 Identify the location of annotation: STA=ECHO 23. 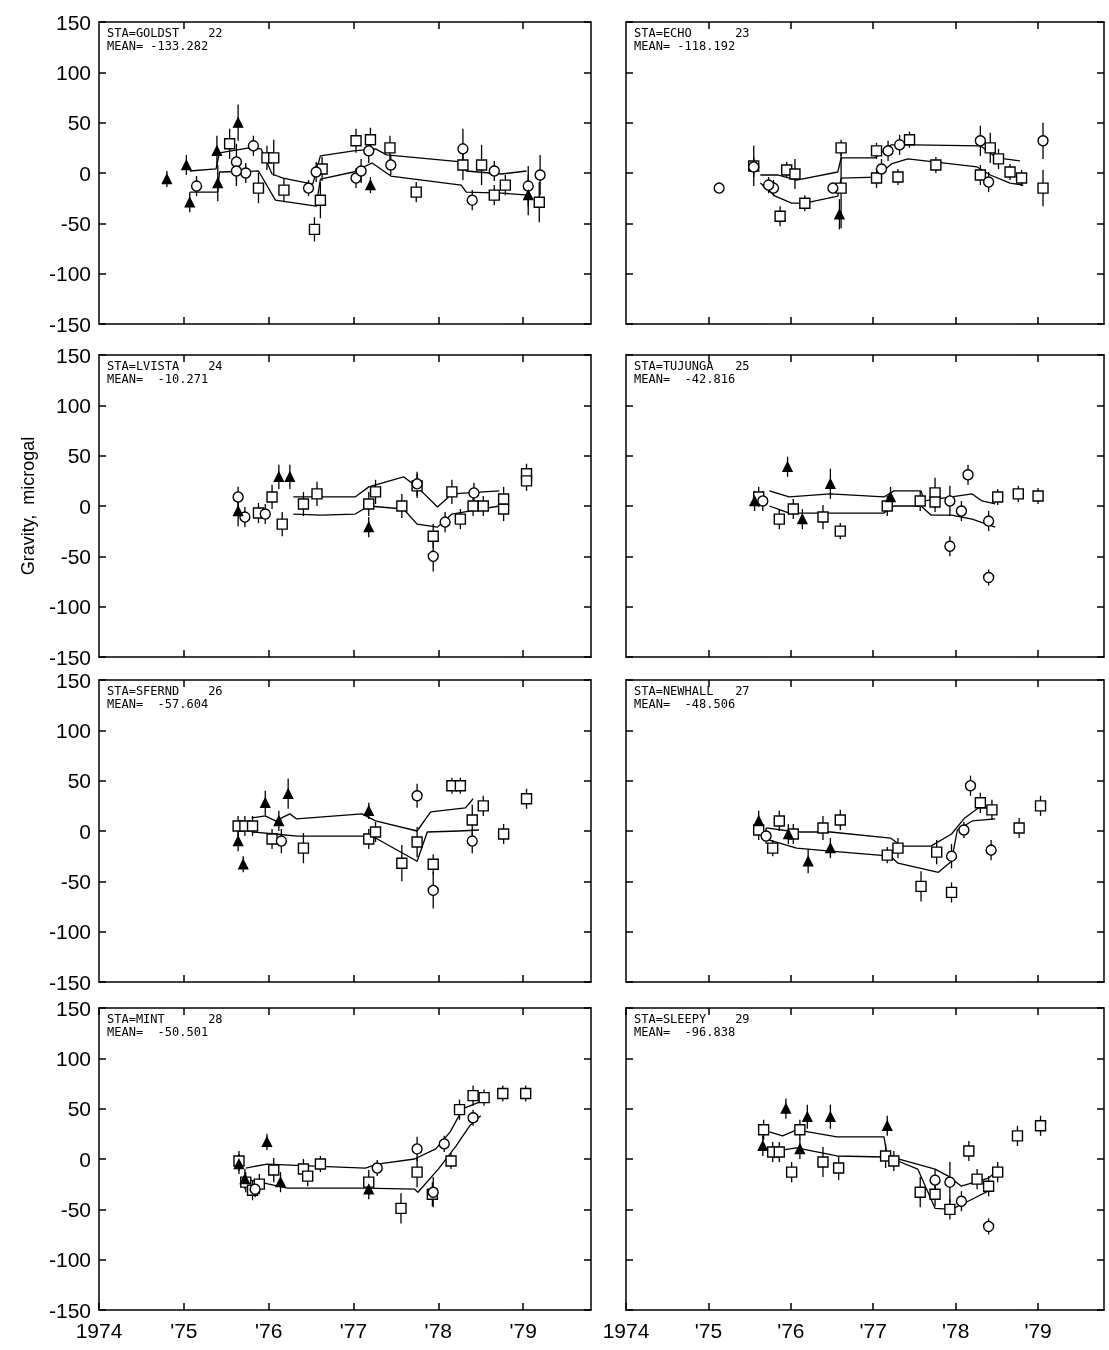
(692, 33).